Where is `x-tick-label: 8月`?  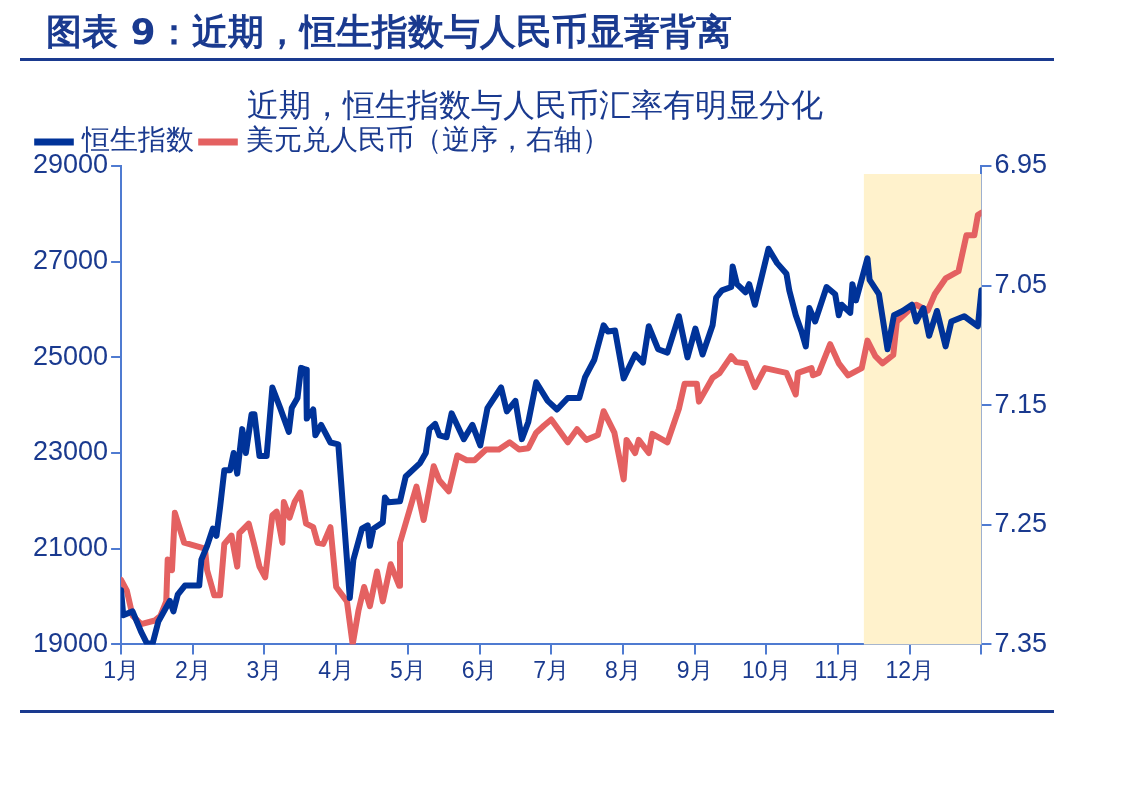 x-tick-label: 8月 is located at coordinates (623, 669).